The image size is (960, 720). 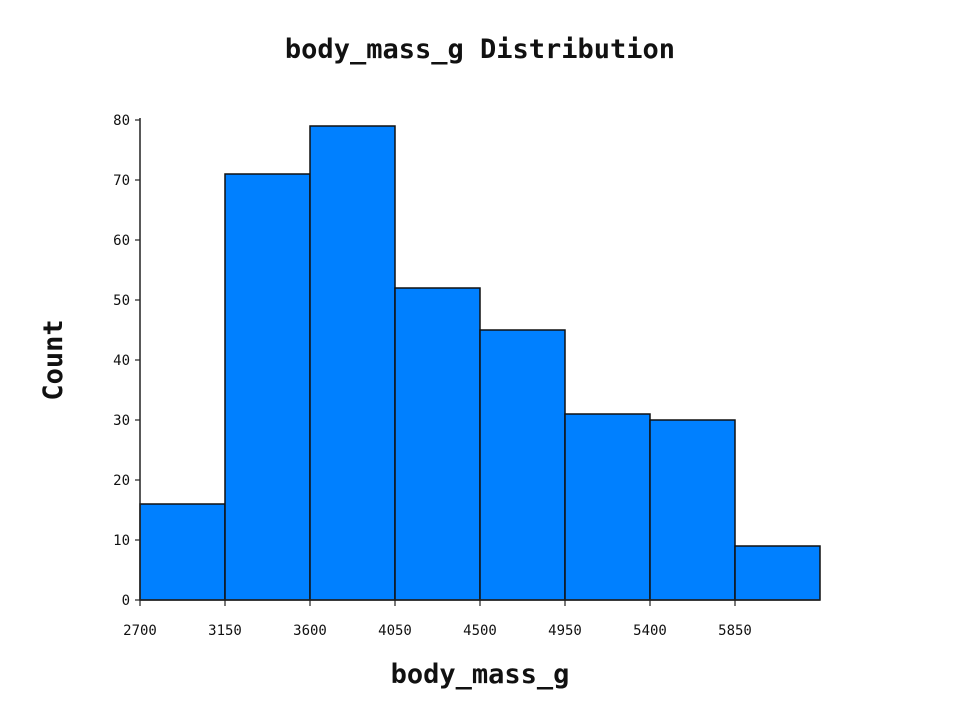 I want to click on y-tick-label: 40, so click(x=121, y=361).